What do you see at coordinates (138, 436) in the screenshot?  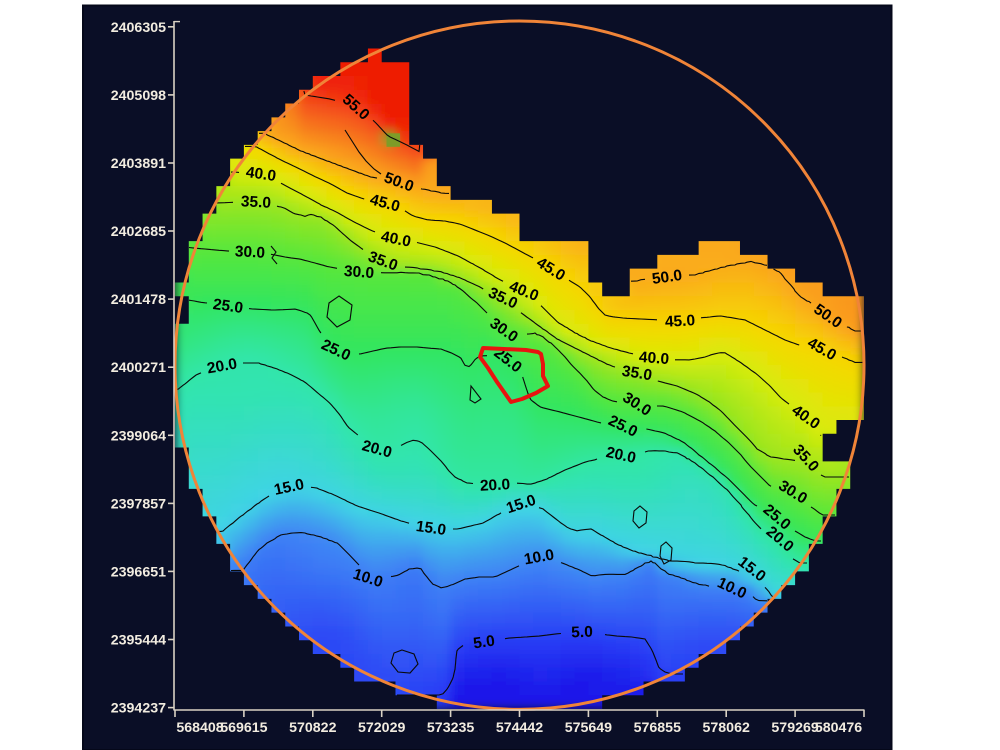 I see `svg-text: 2399064` at bounding box center [138, 436].